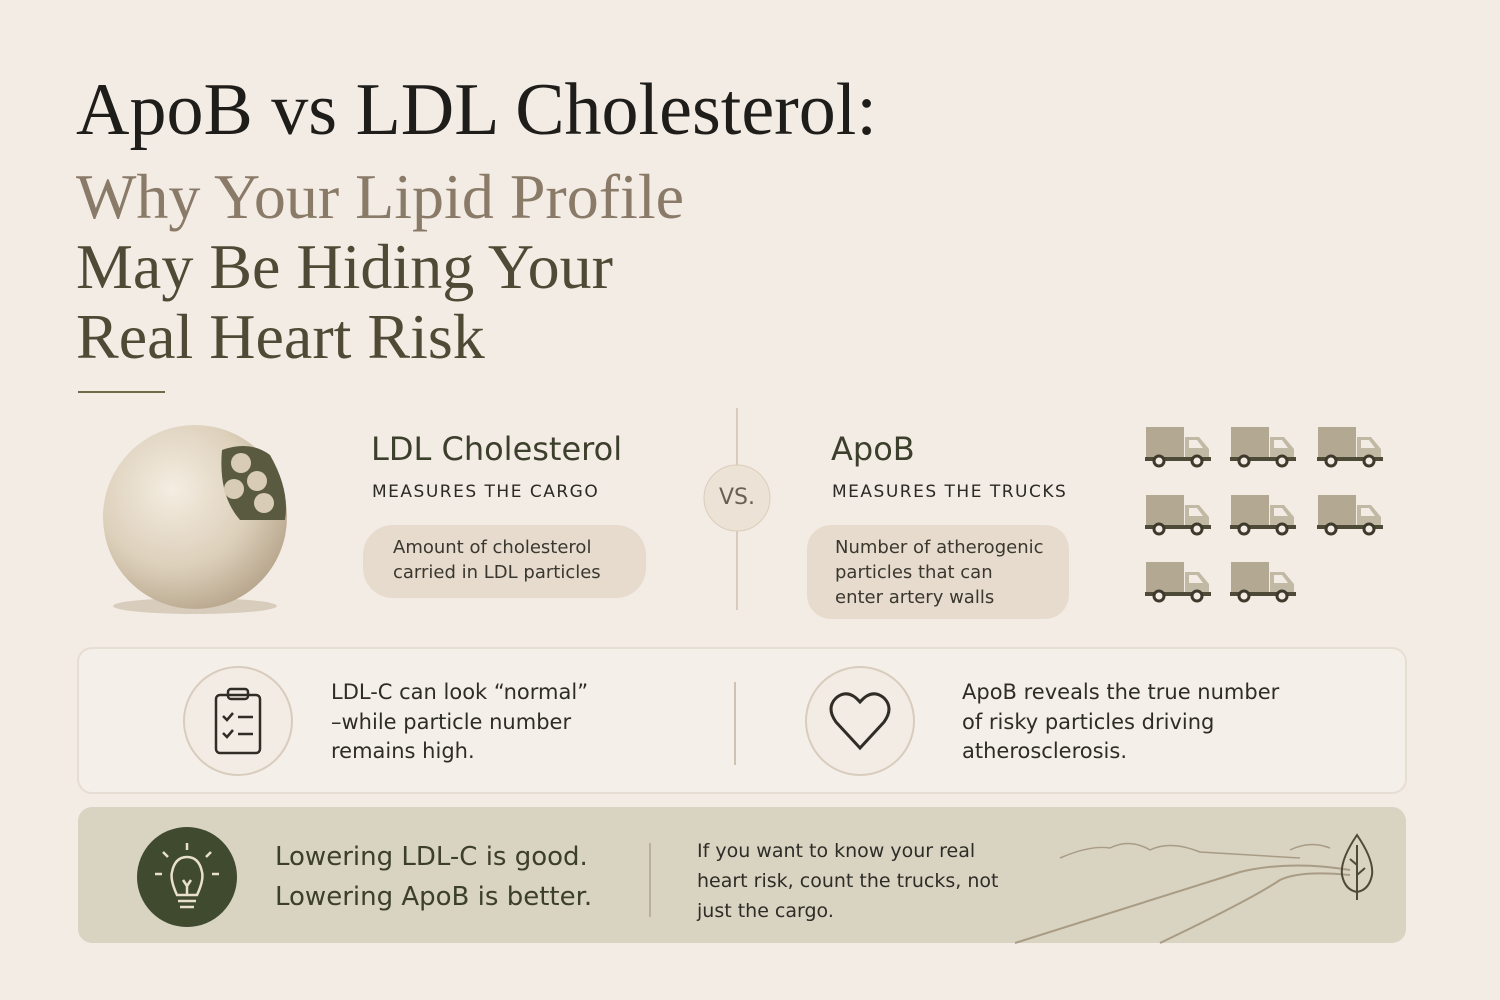  I want to click on bulb-icon, so click(187, 876).